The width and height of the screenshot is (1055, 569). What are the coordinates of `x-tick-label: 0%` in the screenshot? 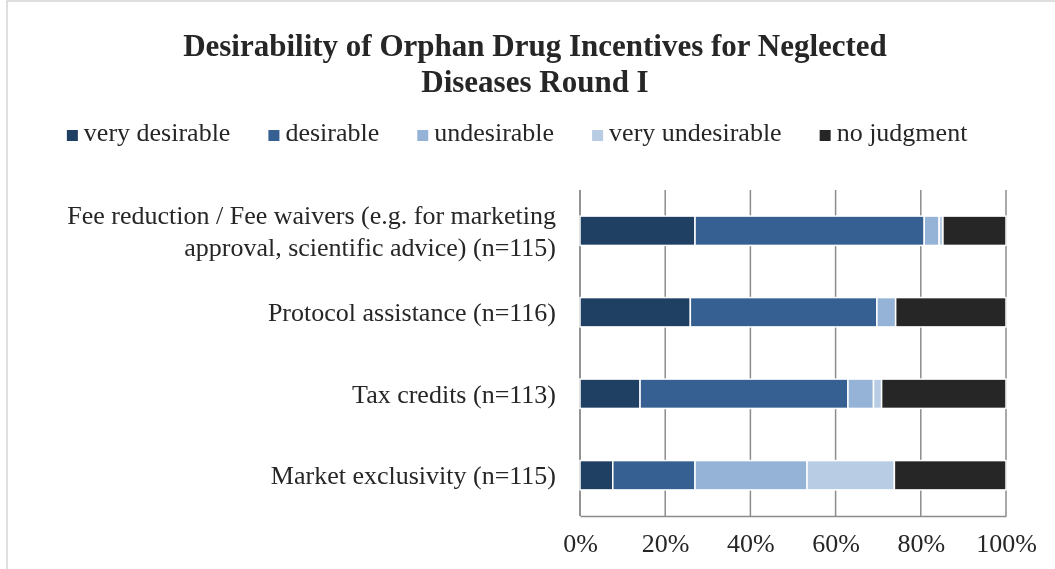 It's located at (580, 544).